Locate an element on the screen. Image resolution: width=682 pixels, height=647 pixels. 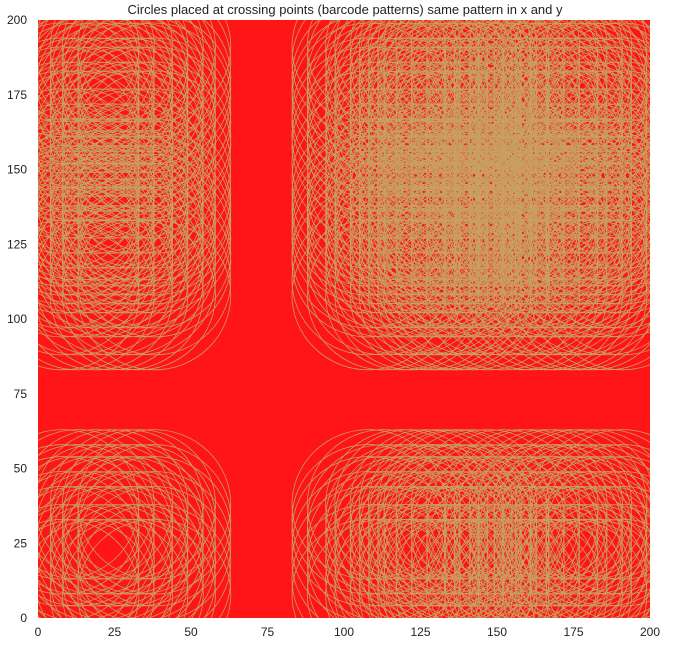
y-axis: 0 25 50 75 100 125 150 175 200 is located at coordinates (17, 319).